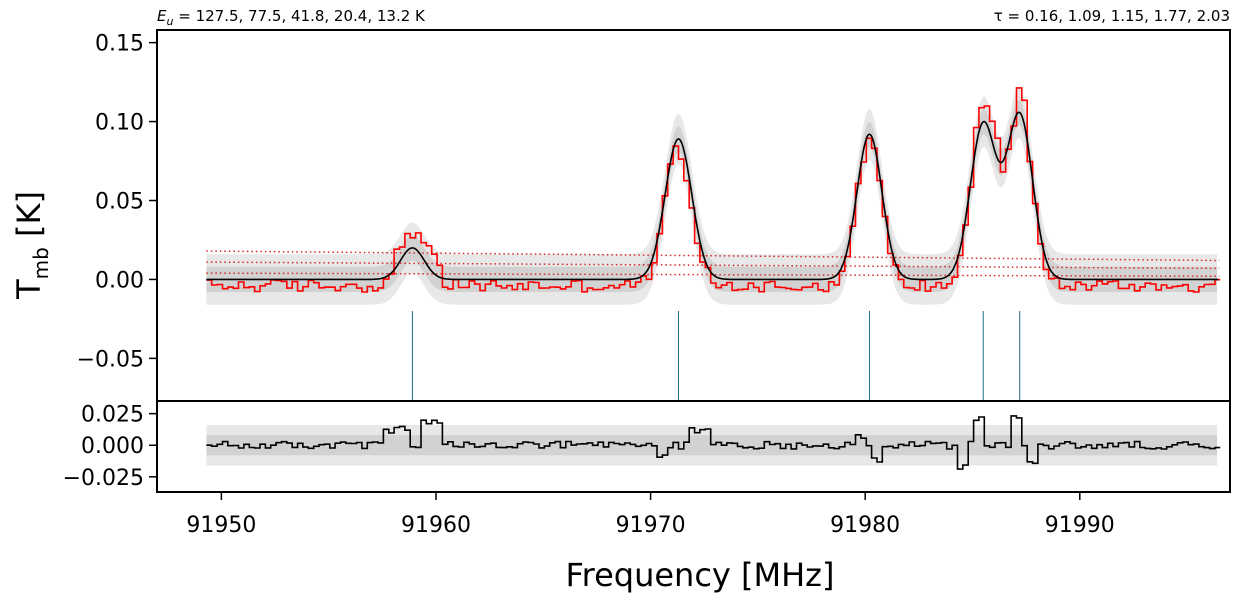 The image size is (1250, 597). Describe the element at coordinates (651, 525) in the screenshot. I see `x-tick-label: 91970` at that location.